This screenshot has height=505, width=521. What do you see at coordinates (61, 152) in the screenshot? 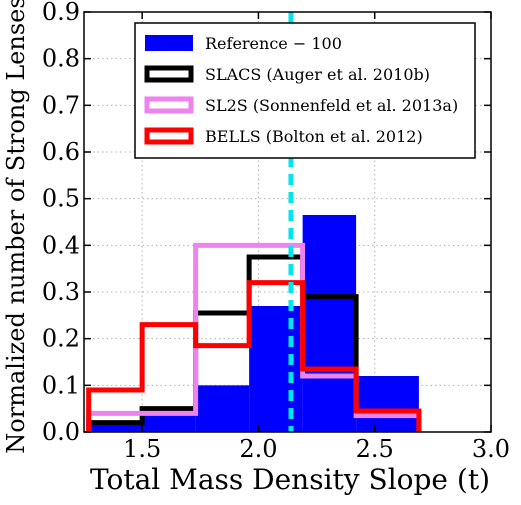
I see `y-tick-label: 0.6` at bounding box center [61, 152].